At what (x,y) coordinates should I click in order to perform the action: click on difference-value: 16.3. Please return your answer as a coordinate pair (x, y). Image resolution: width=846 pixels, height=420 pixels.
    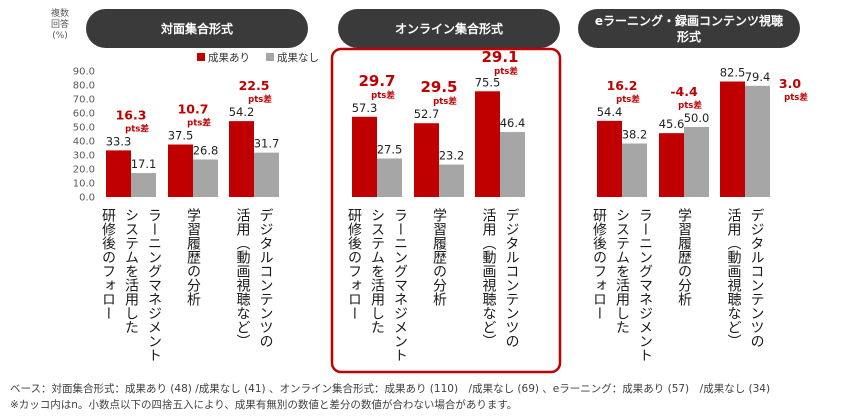
    Looking at the image, I should click on (131, 114).